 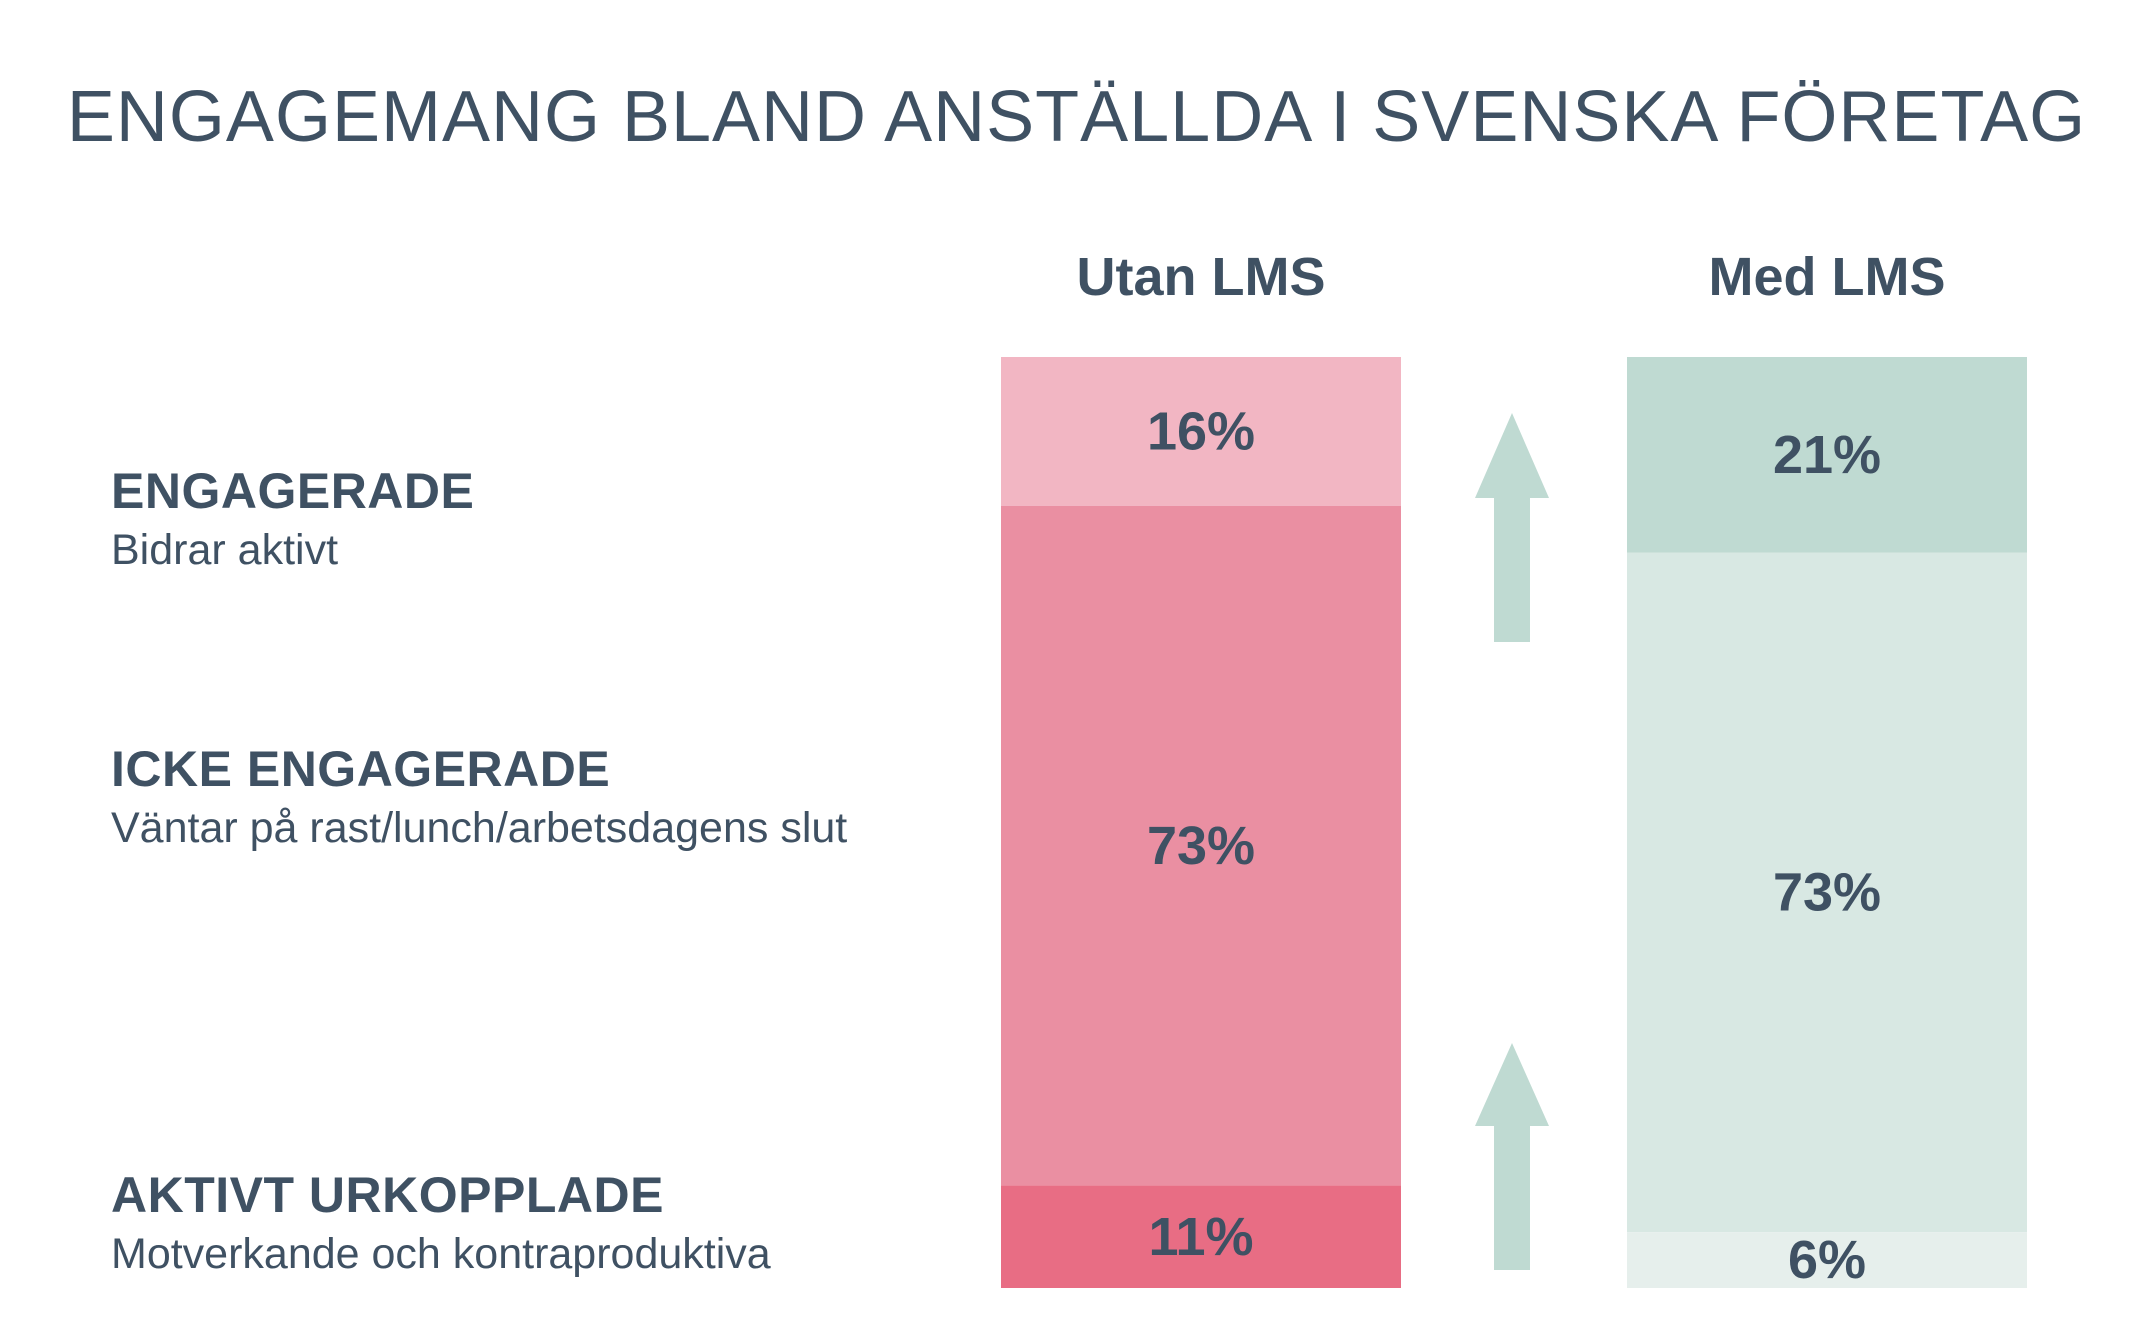 I want to click on column-header-utan-lms: Utan LMS, so click(x=1201, y=277).